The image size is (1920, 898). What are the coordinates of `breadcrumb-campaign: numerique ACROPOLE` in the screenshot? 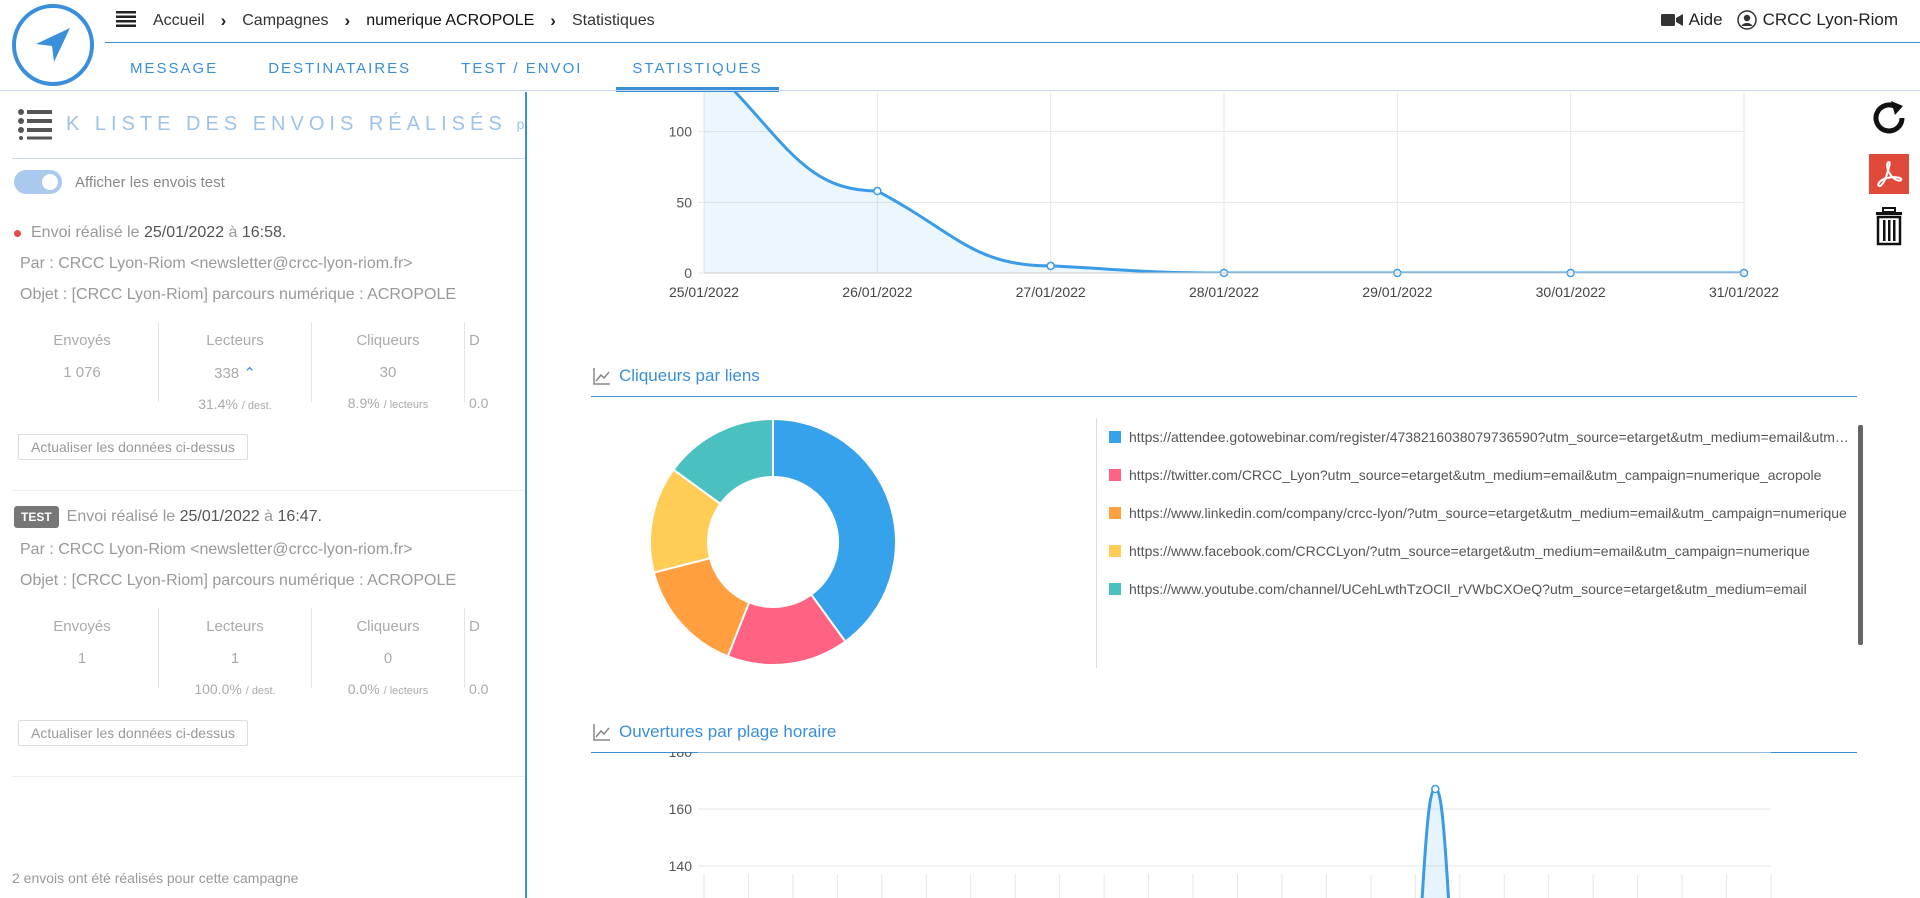 It's located at (450, 20).